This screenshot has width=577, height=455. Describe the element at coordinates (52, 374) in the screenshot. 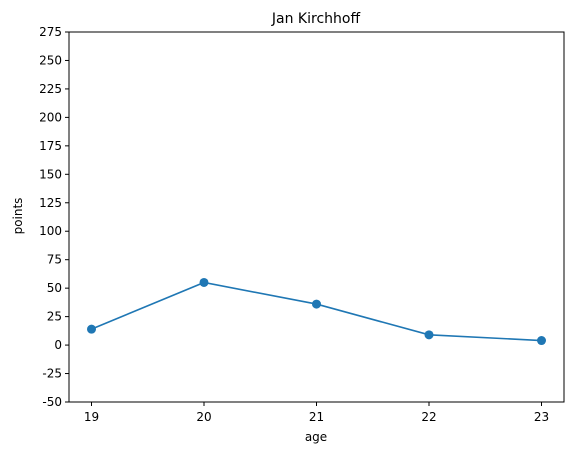

I see `y-tick-label: -25` at that location.